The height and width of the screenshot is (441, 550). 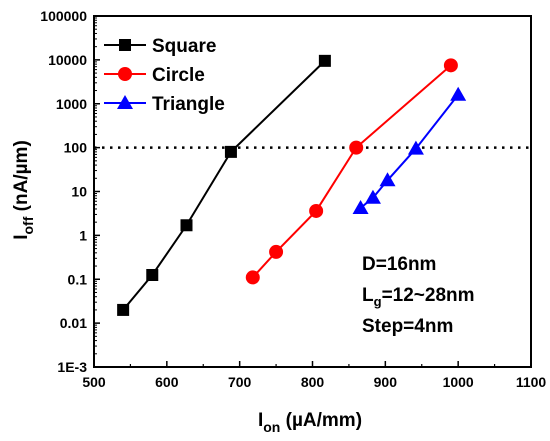 I want to click on annotation-gate-length: Lg=12~28nm, so click(x=418, y=297).